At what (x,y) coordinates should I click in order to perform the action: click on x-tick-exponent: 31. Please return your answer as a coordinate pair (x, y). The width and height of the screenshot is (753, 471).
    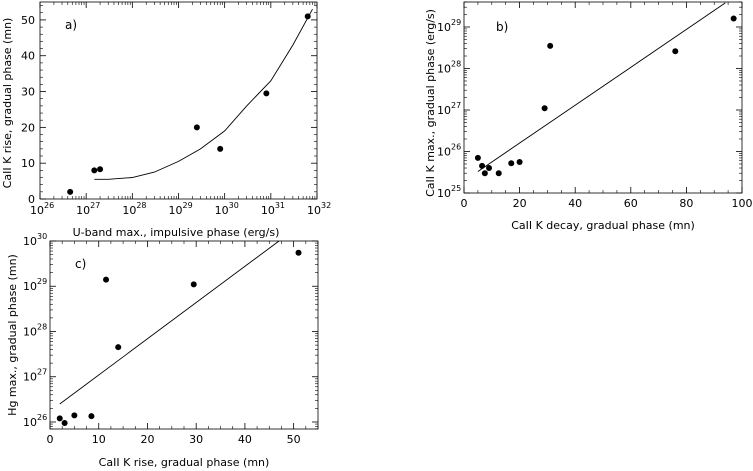
    Looking at the image, I should click on (280, 205).